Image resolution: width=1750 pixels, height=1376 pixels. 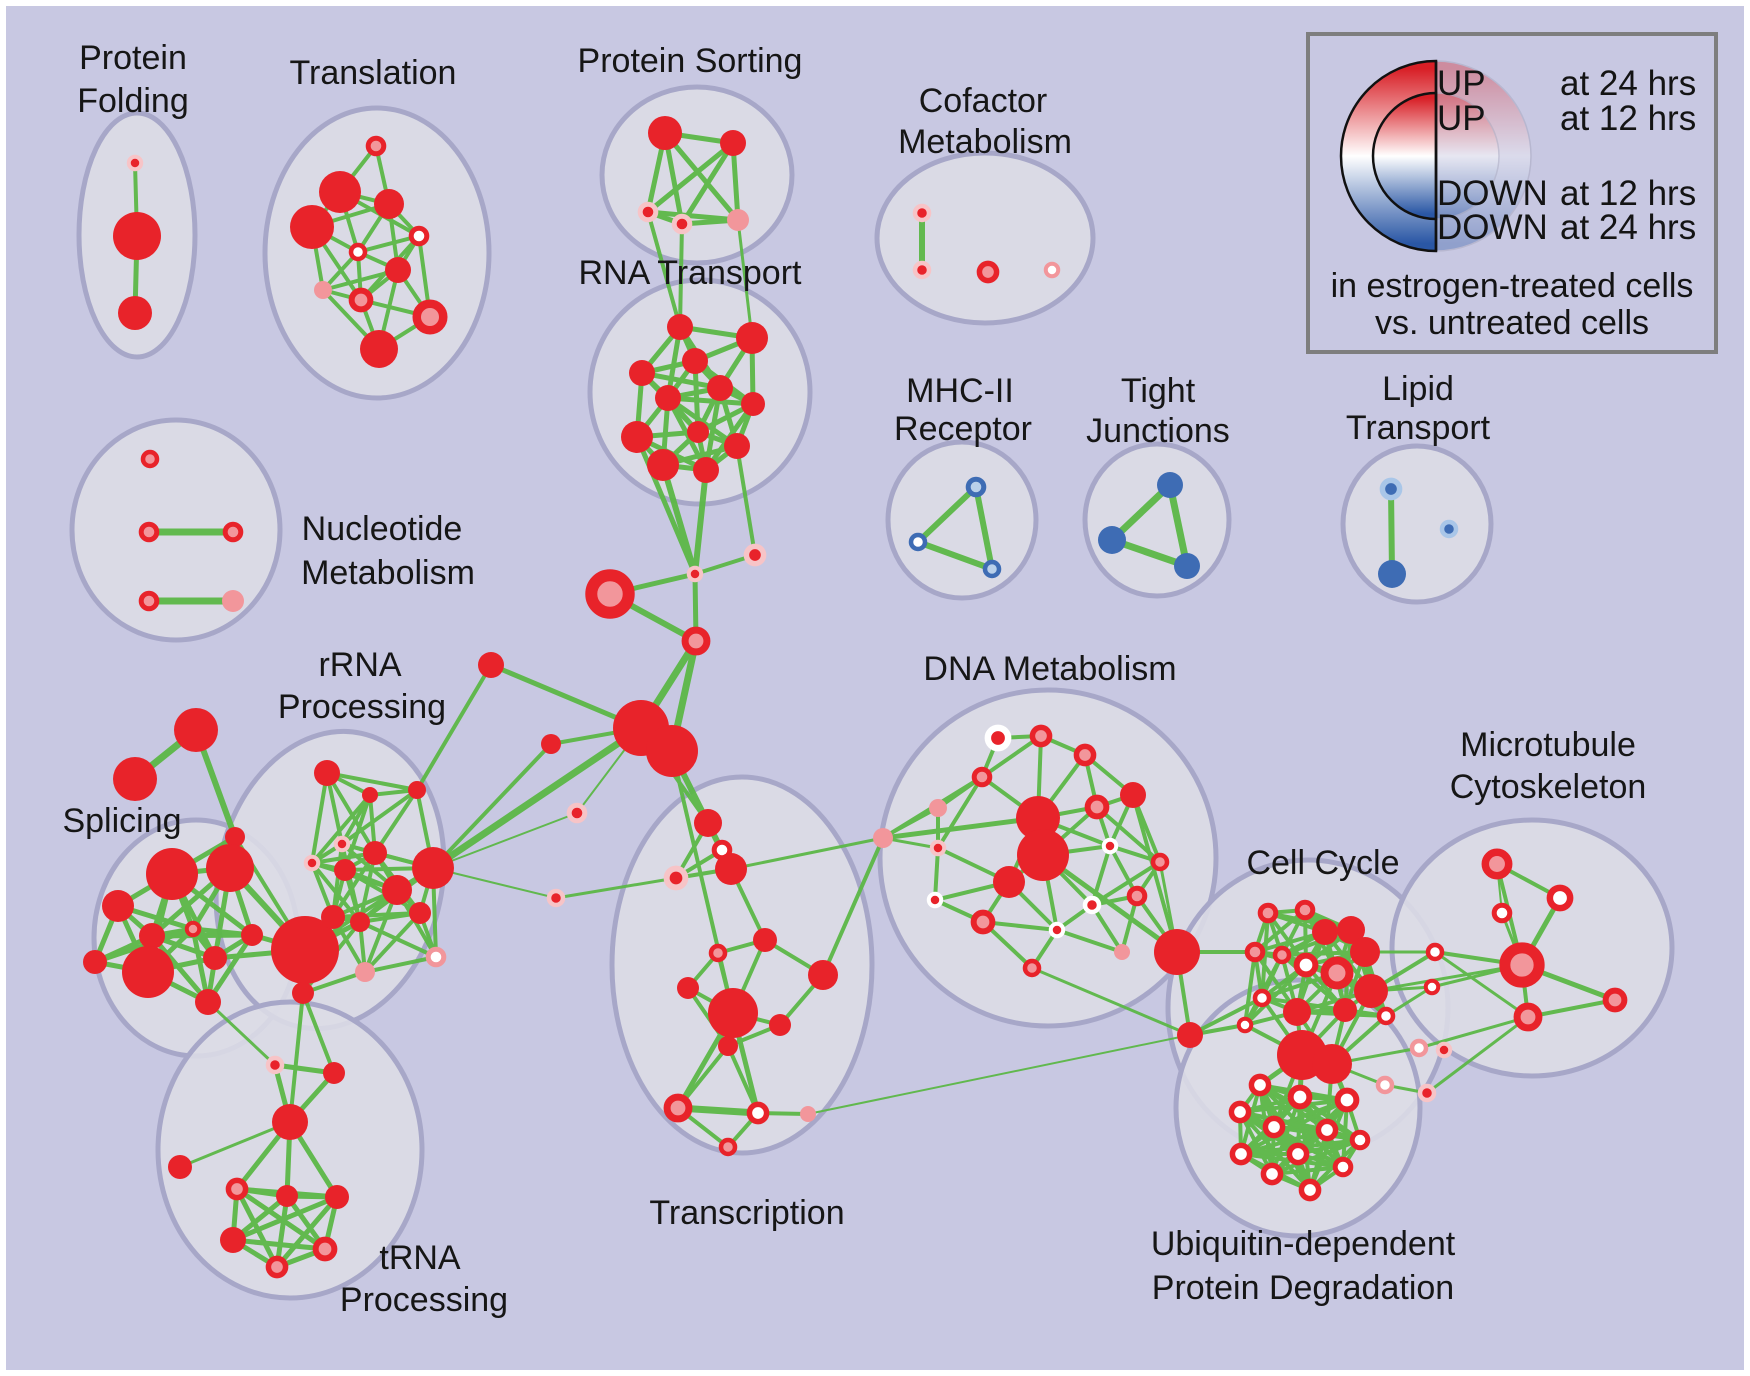 I want to click on node-sp4, so click(x=193, y=929).